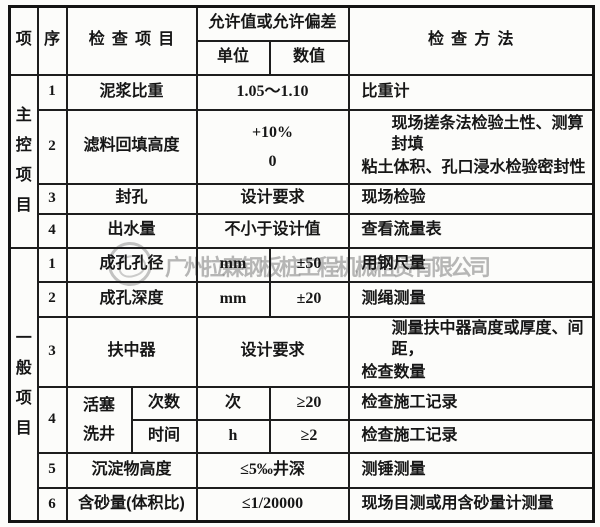 The height and width of the screenshot is (527, 600). What do you see at coordinates (131, 230) in the screenshot?
I see `cell-item: 出水量` at bounding box center [131, 230].